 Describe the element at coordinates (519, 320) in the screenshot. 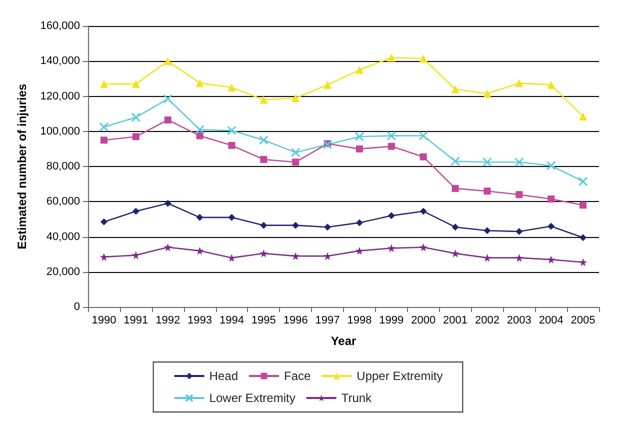

I see `x-tick-label: 2003` at that location.